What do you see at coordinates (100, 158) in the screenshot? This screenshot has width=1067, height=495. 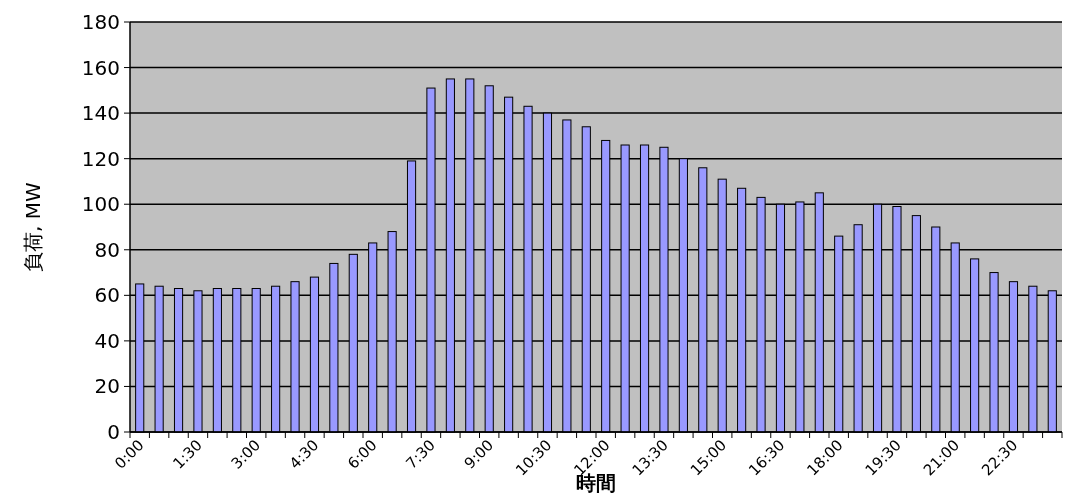 I see `y-tick-label: 120` at bounding box center [100, 158].